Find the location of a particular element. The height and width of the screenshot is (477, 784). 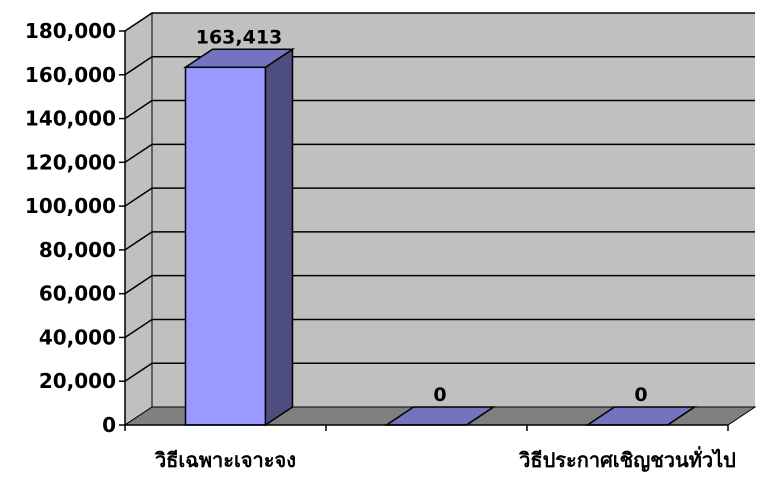

bar-top is located at coordinates (239, 58).